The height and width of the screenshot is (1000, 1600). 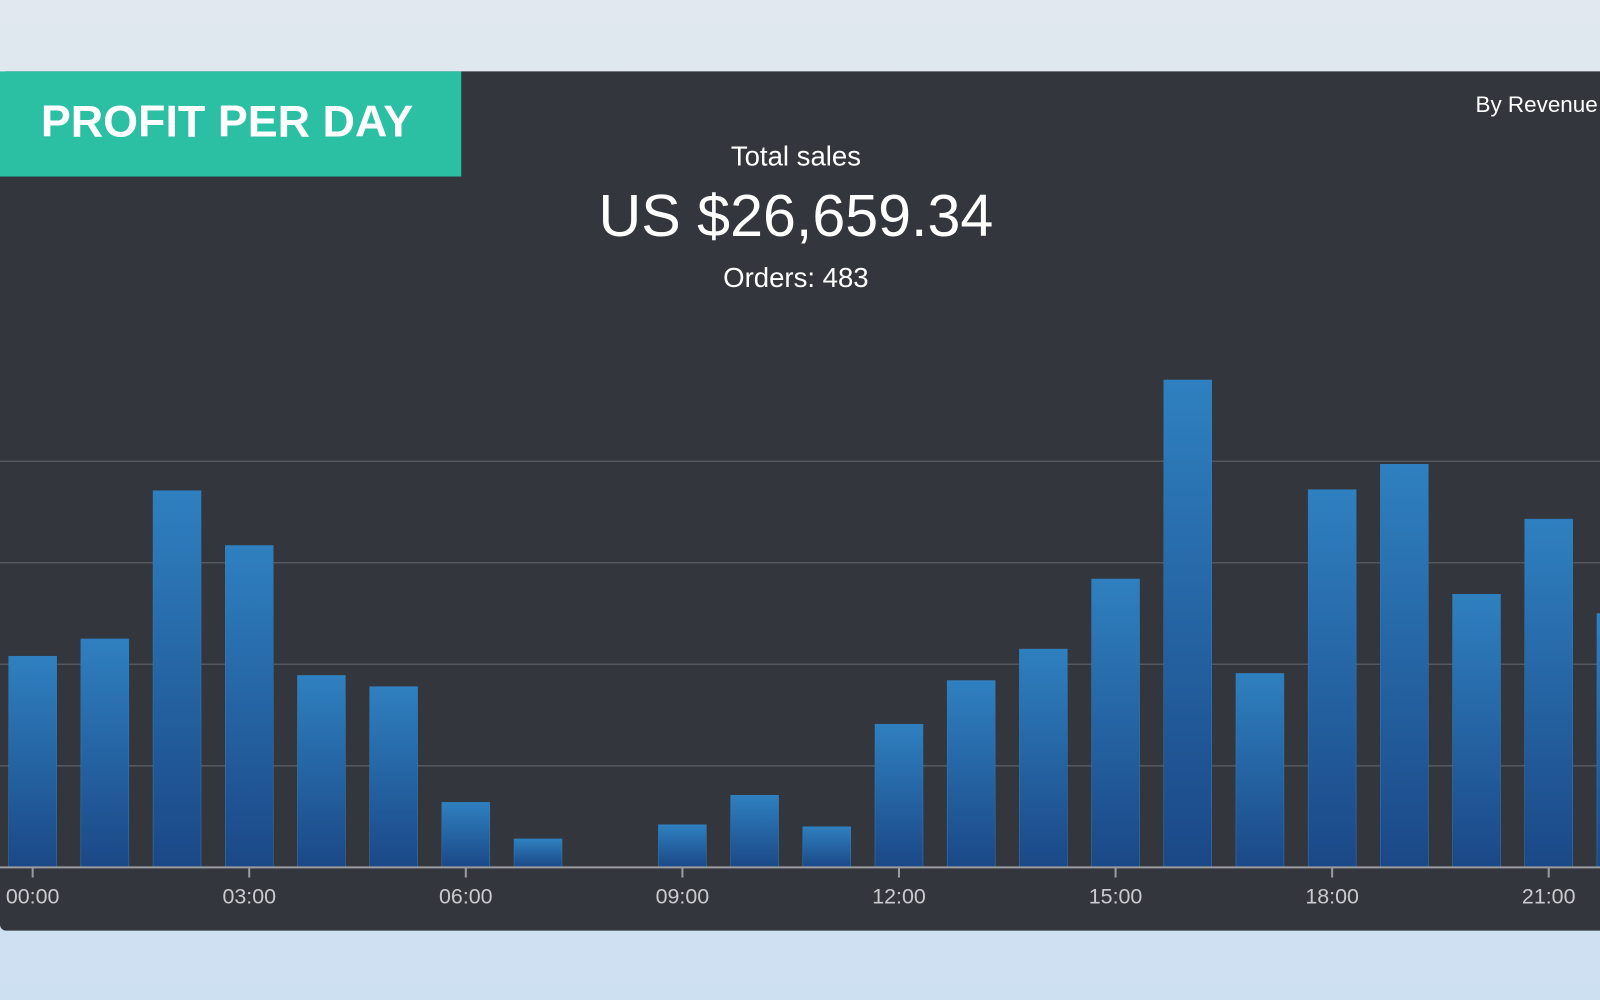 I want to click on x-tick-label: 03:00, so click(x=249, y=897).